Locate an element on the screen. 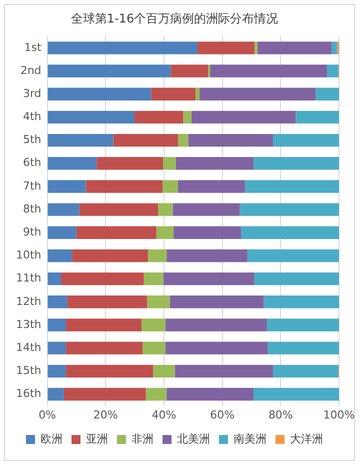  x-tick-label: 100% is located at coordinates (339, 415).